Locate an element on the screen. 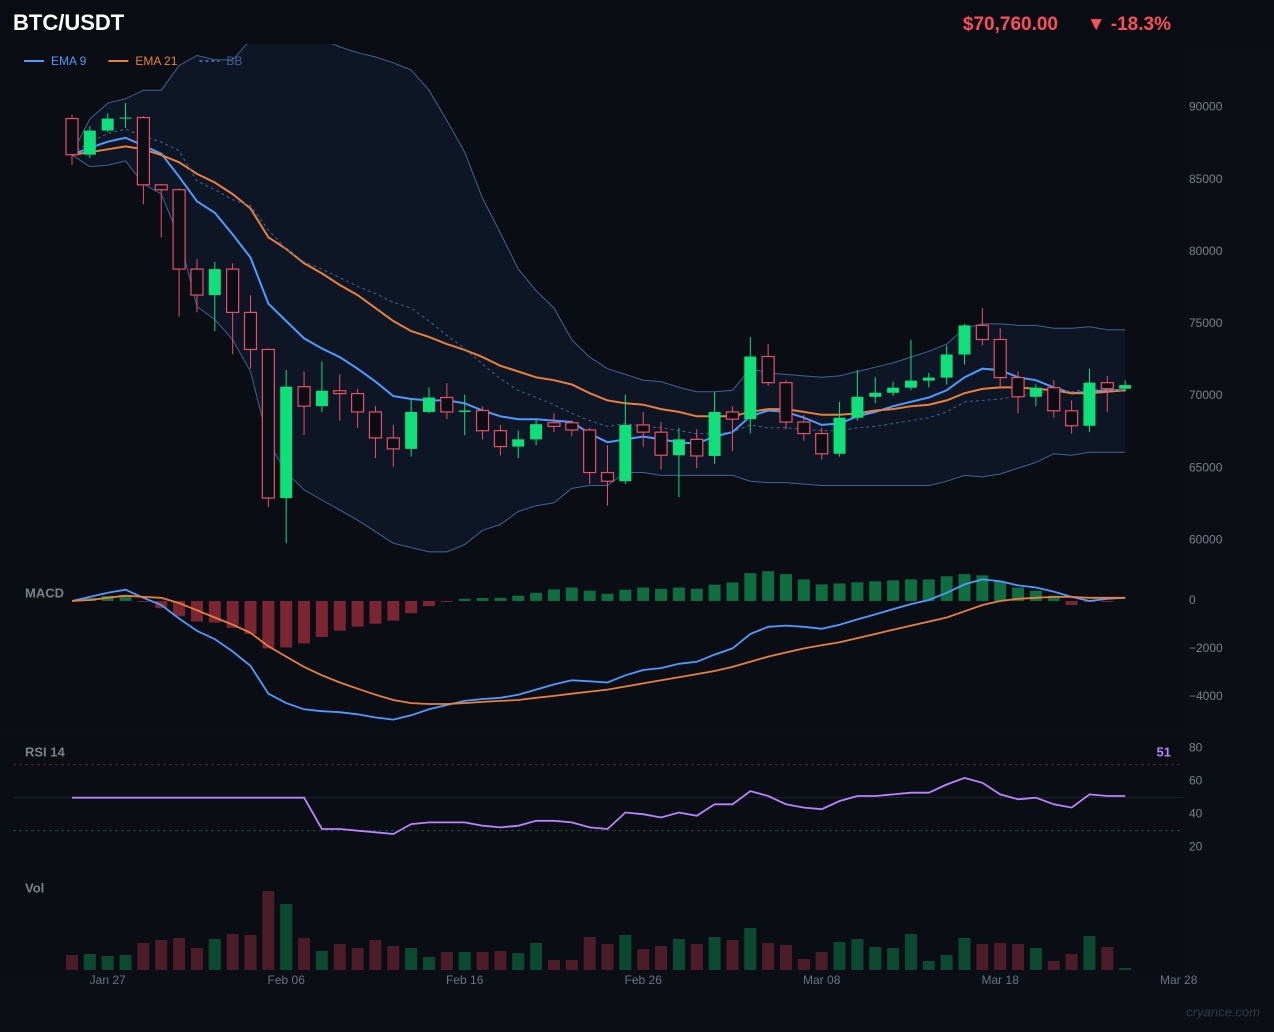 The image size is (1274, 1032). panel-title: MACD is located at coordinates (44, 592).